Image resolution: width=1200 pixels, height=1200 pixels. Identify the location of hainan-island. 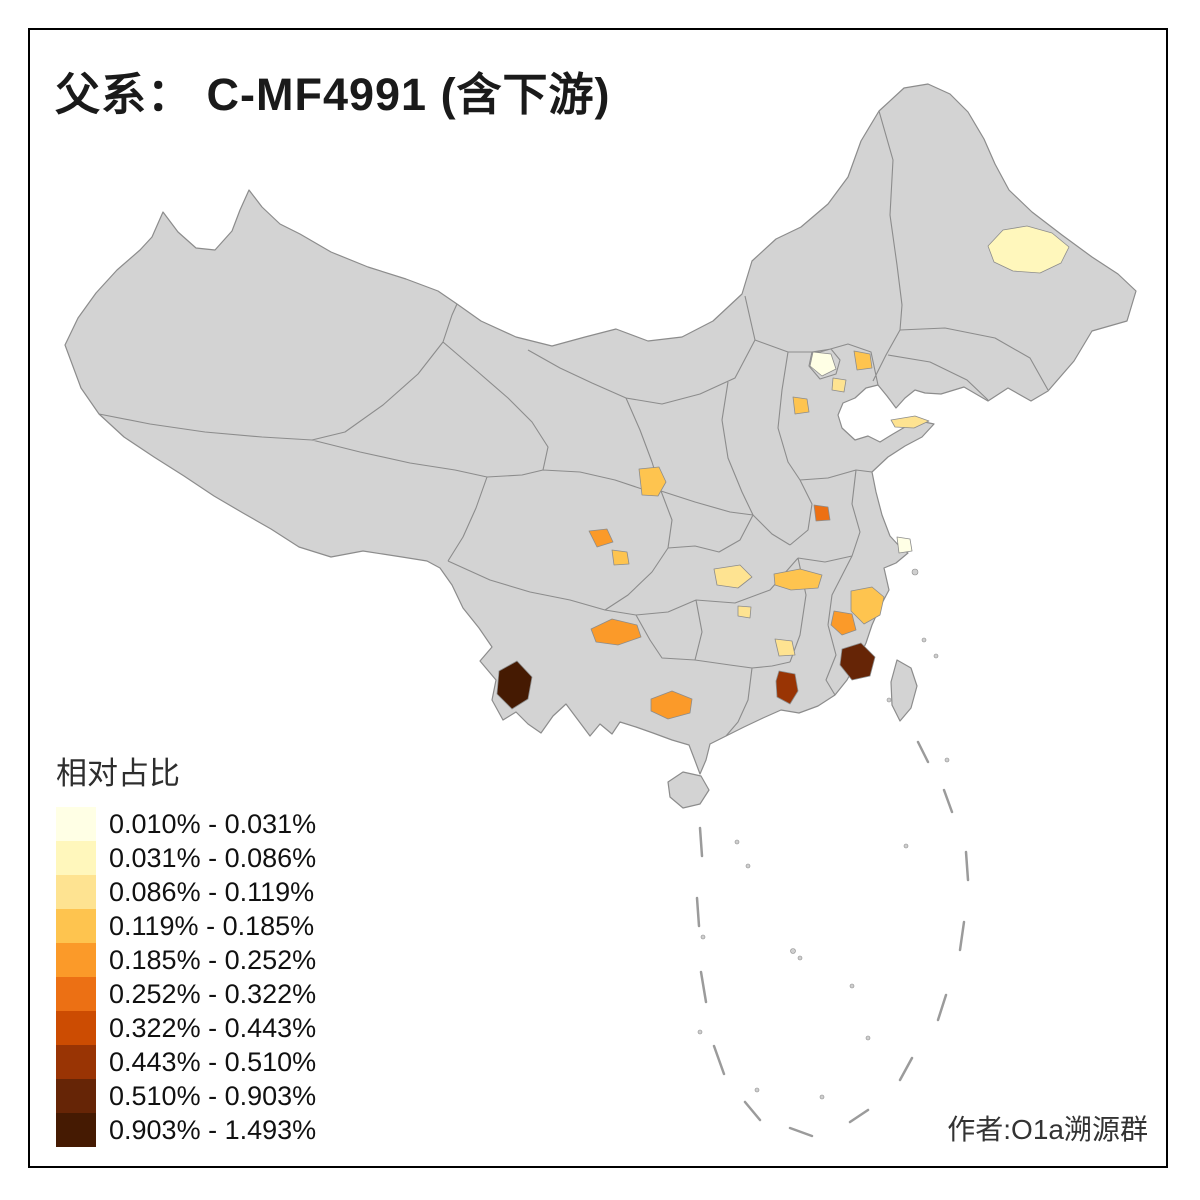
(688, 790).